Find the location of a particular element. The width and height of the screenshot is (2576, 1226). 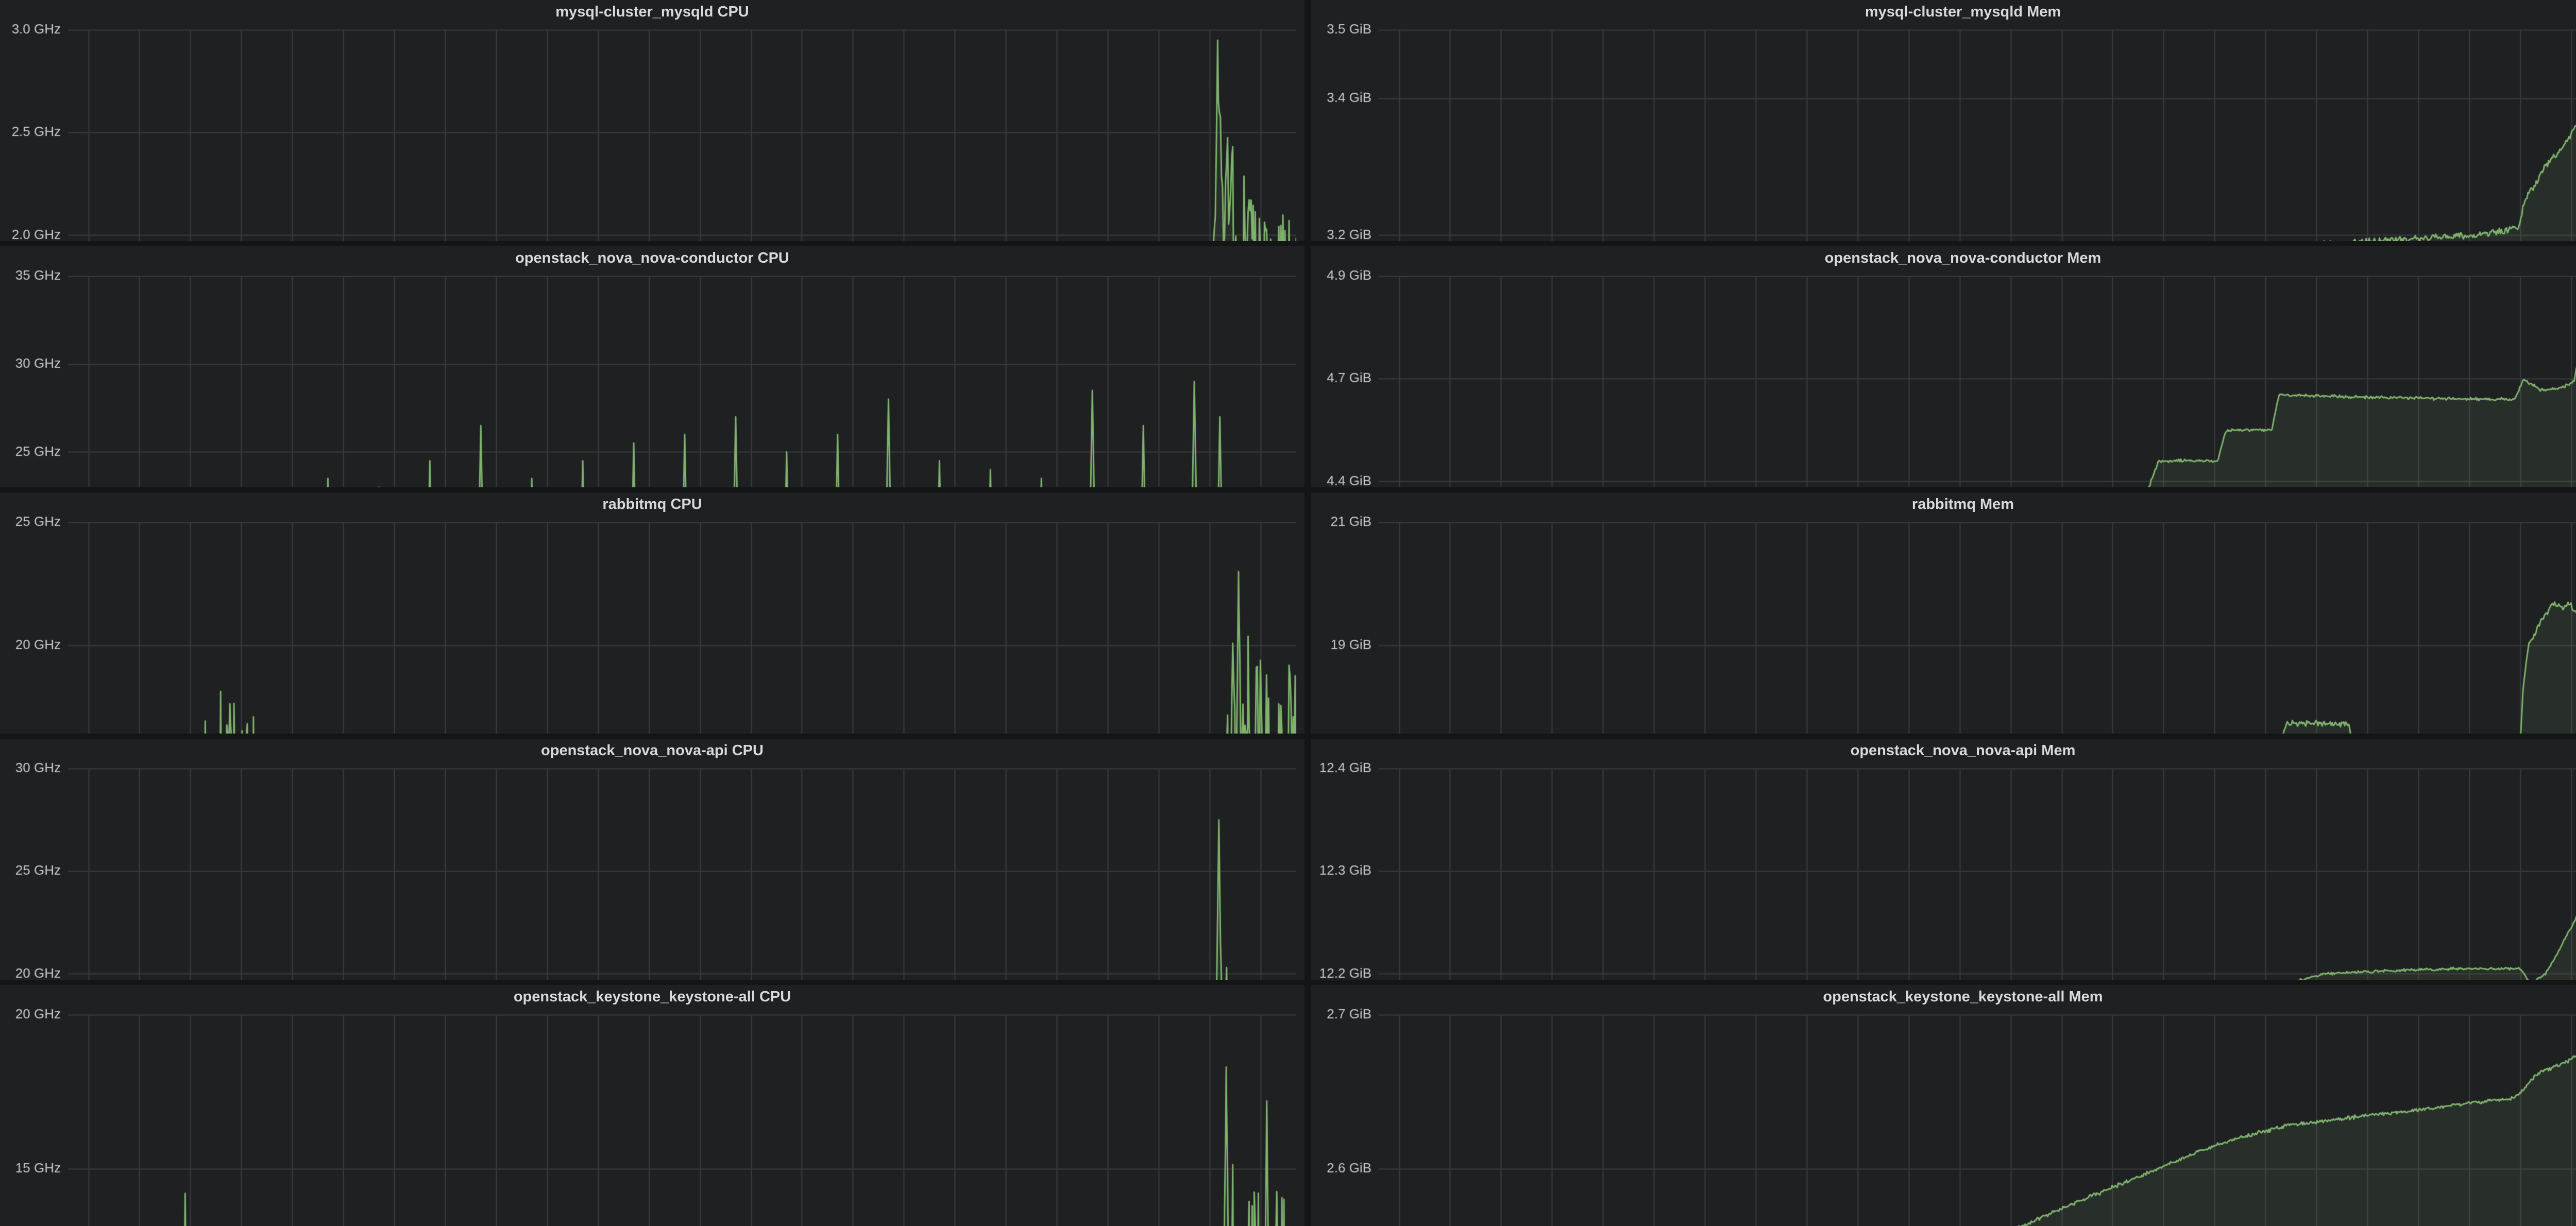

panel-mysql-cluster-mysqld-mem: mysql-cluster_mysqld Mem 1ee70389 is located at coordinates (1944, 120).